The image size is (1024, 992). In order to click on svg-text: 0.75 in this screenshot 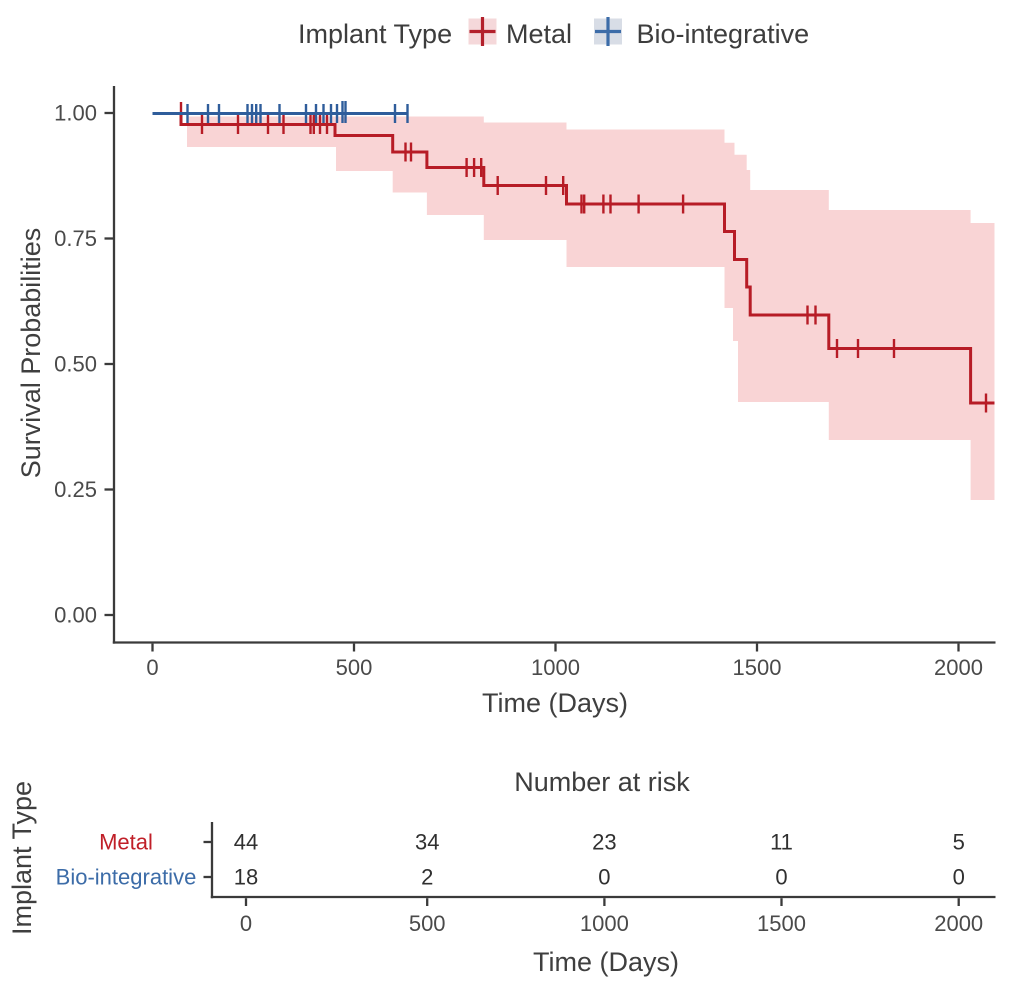, I will do `click(75, 238)`.